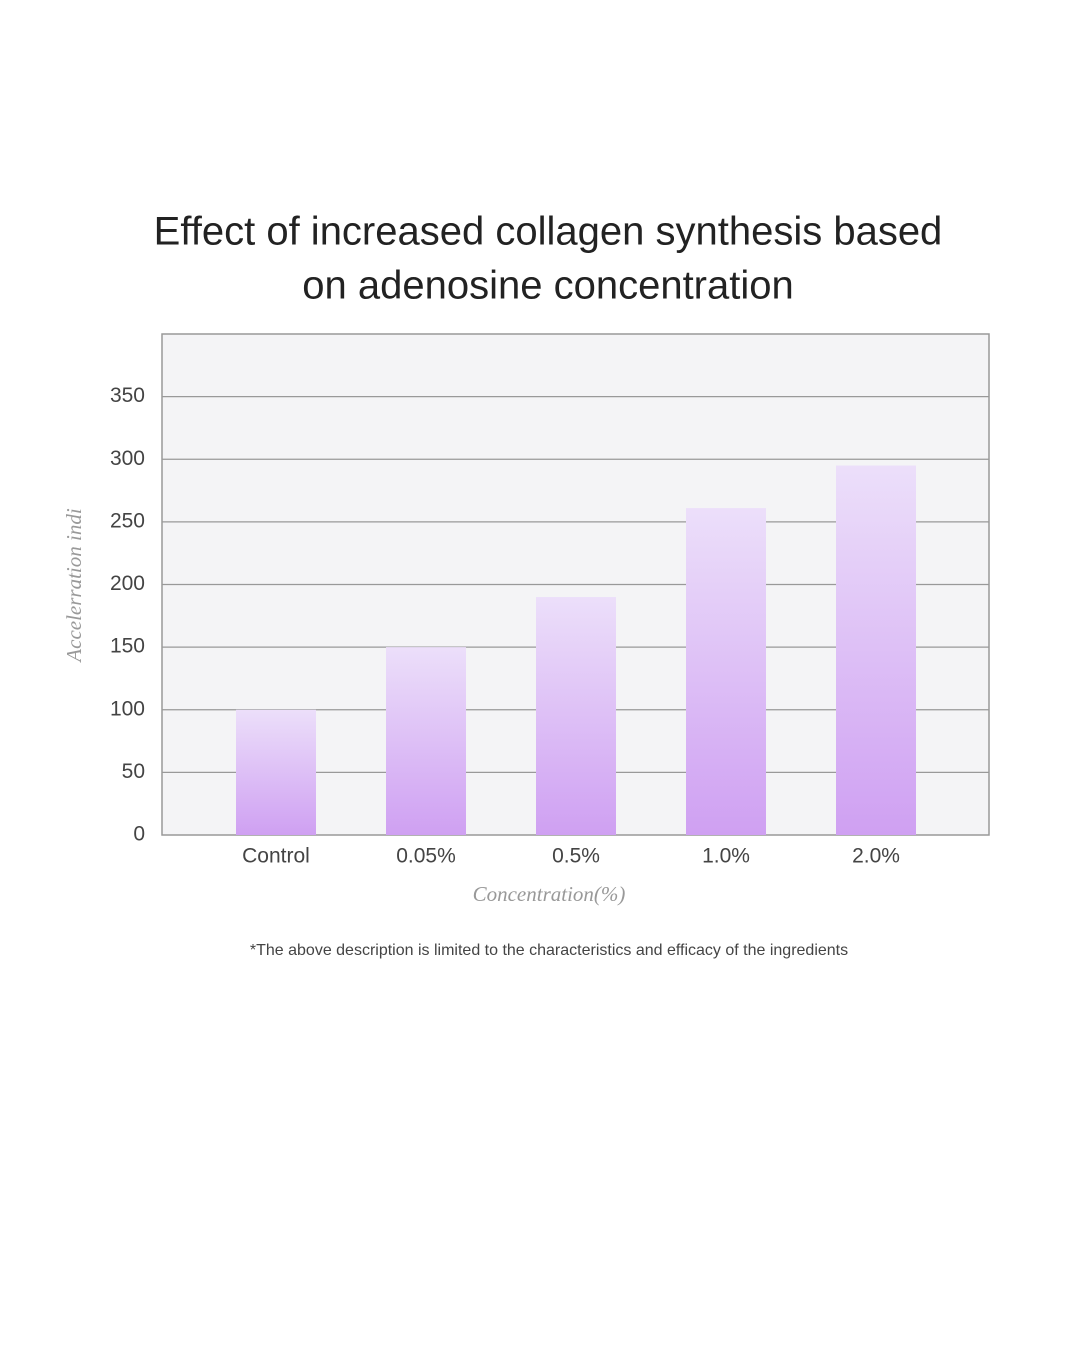 This screenshot has width=1080, height=1350. Describe the element at coordinates (276, 856) in the screenshot. I see `x-tick-label: Control` at that location.